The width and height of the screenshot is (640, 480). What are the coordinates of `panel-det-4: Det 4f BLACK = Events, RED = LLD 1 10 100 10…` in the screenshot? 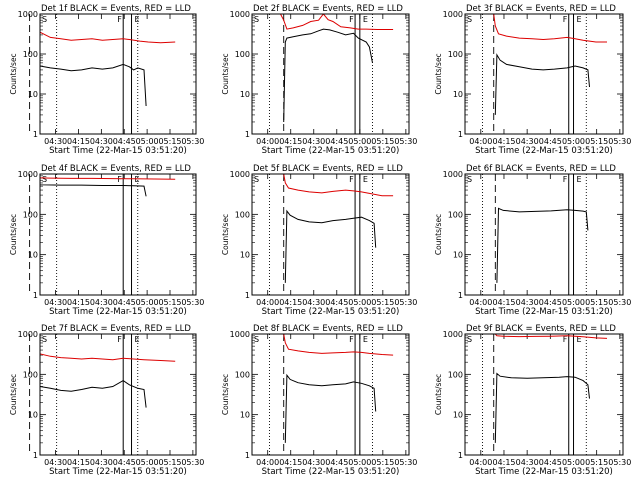 It's located at (106, 240).